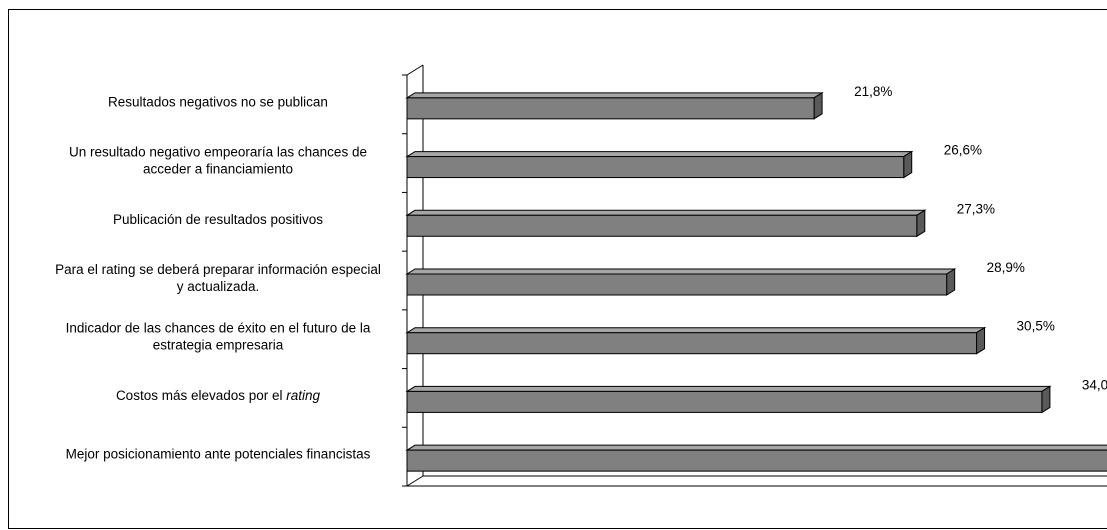 This screenshot has height=530, width=1107. I want to click on category-label: Publicación de resultados positivos, so click(218, 219).